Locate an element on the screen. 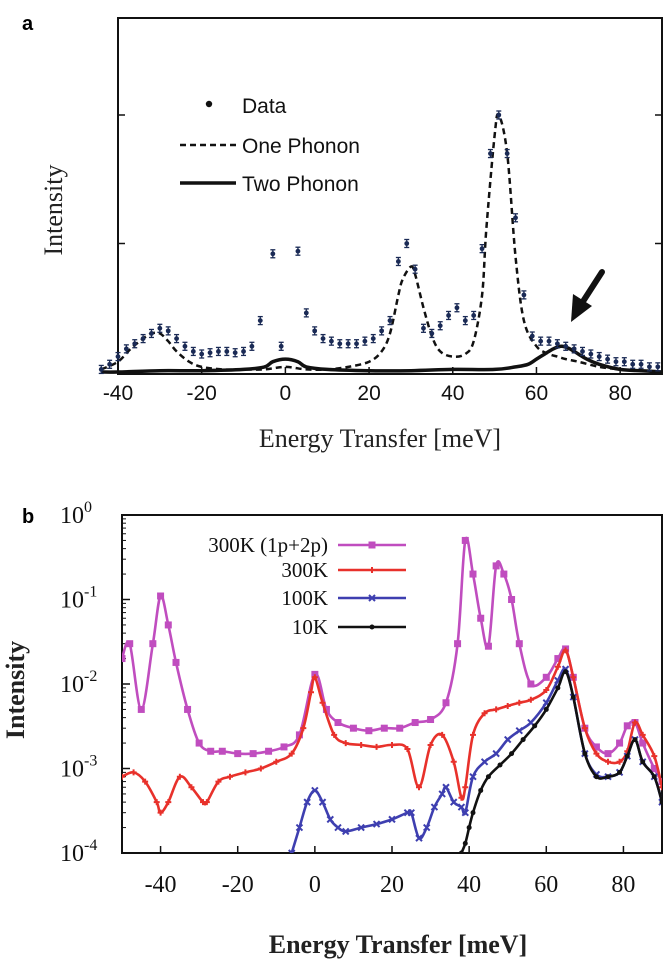  panel-b-xlabel: Energy Transfer [meV] is located at coordinates (398, 944).